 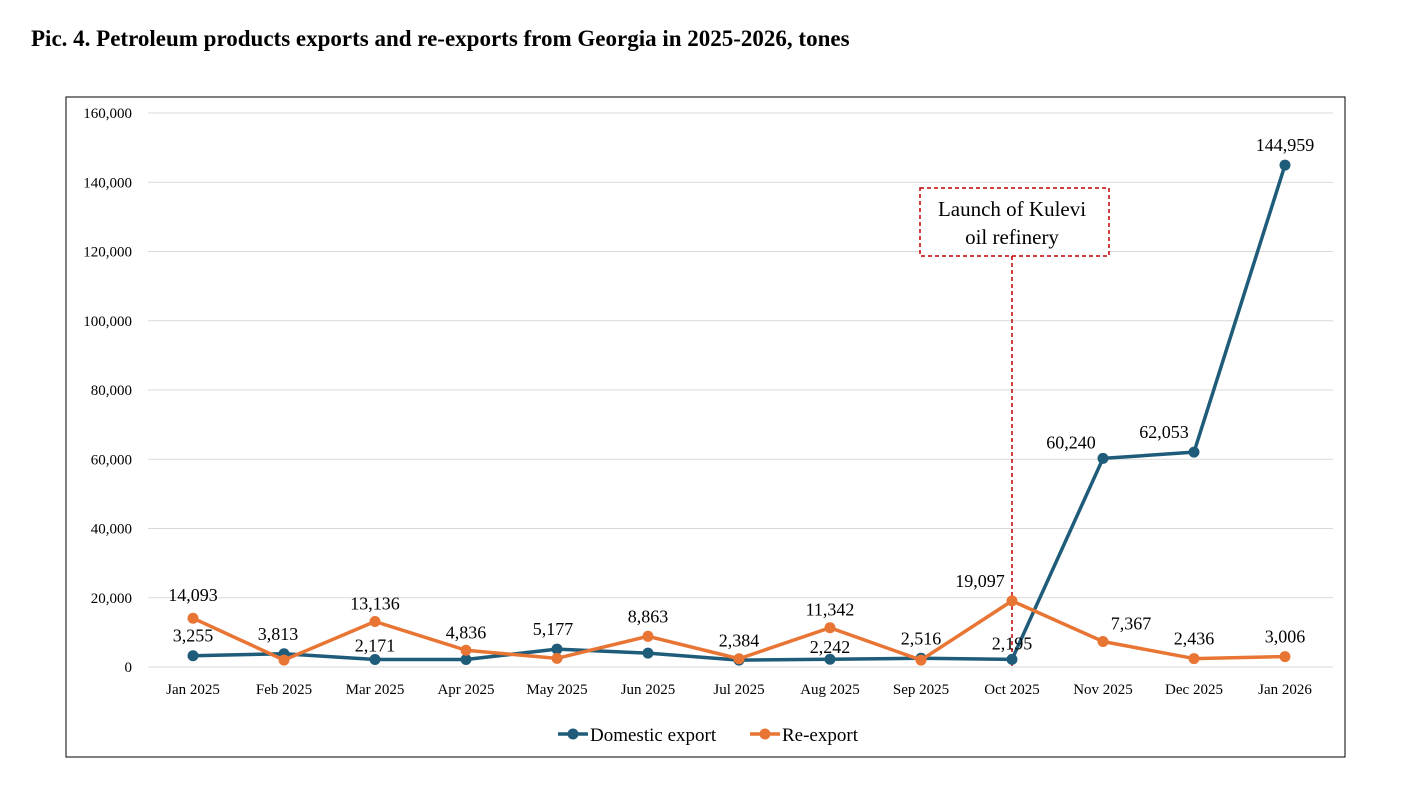 I want to click on data-label: 14,093, so click(x=193, y=595).